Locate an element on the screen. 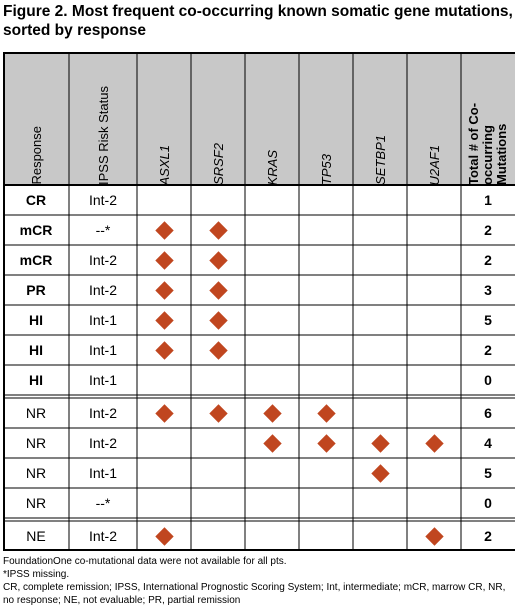 The width and height of the screenshot is (520, 613). header-label: Response is located at coordinates (36, 155).